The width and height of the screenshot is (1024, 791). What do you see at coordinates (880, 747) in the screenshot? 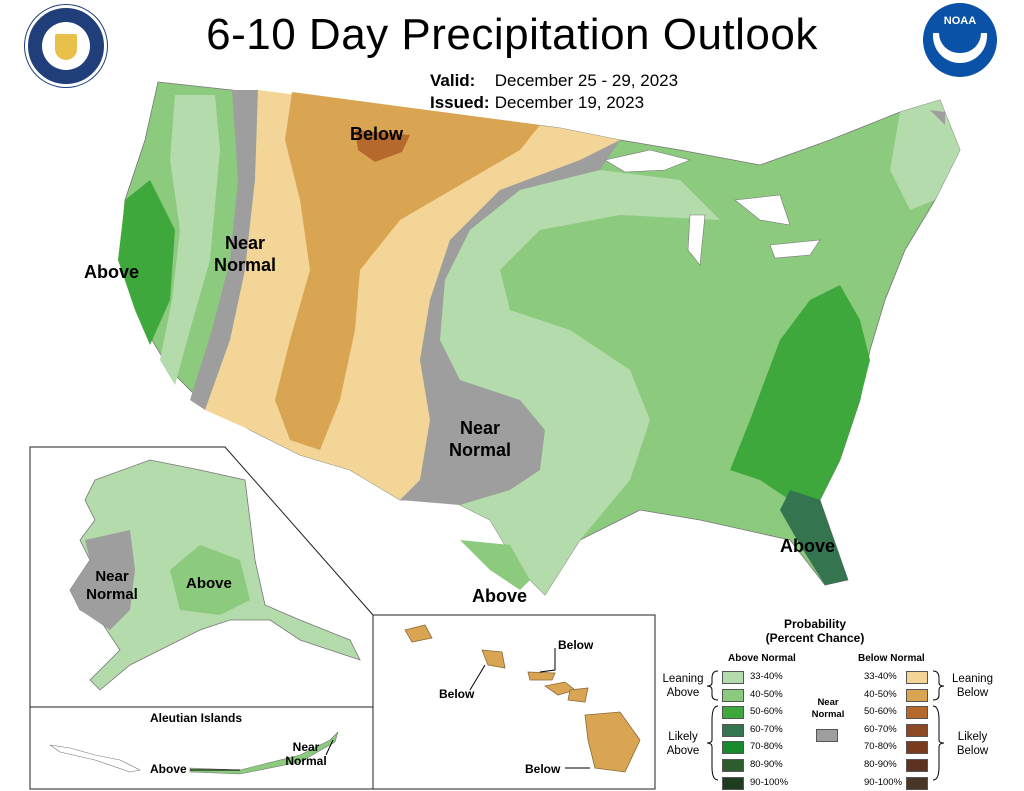
I see `legend-below-range: 70-80%` at bounding box center [880, 747].